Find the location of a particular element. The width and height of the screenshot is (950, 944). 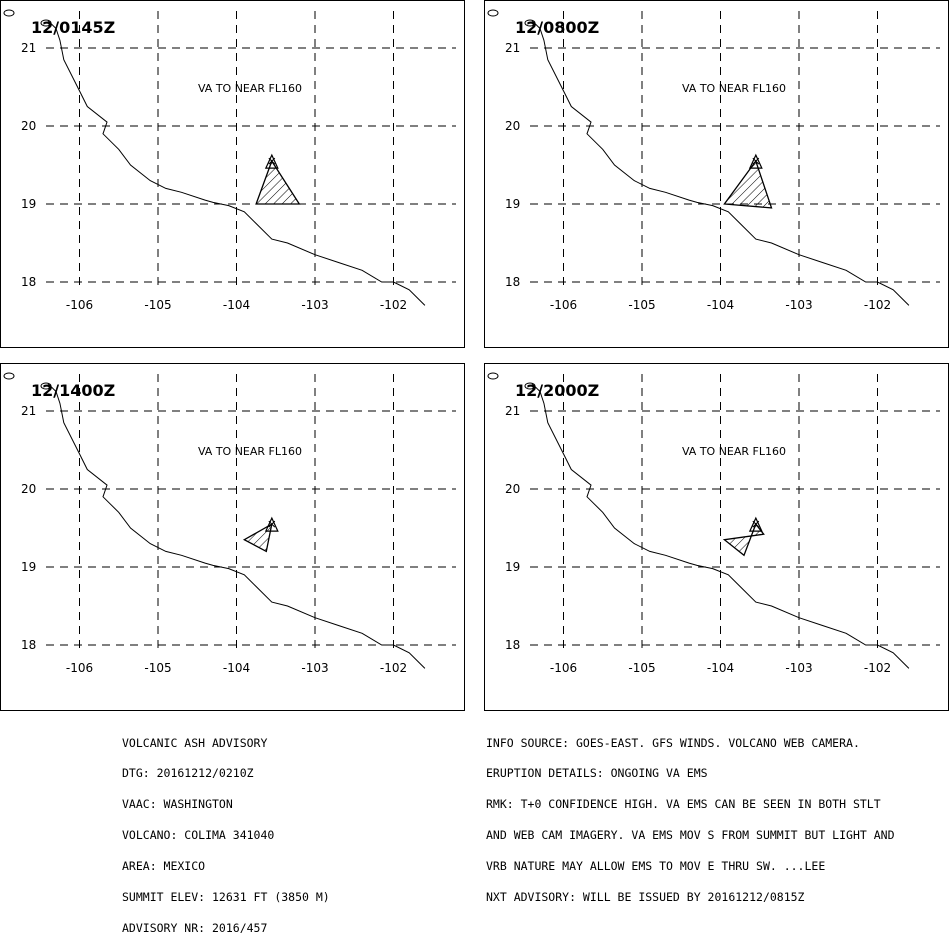

advisory-line: VOLCANO: COLIMA 341040 is located at coordinates (198, 835).